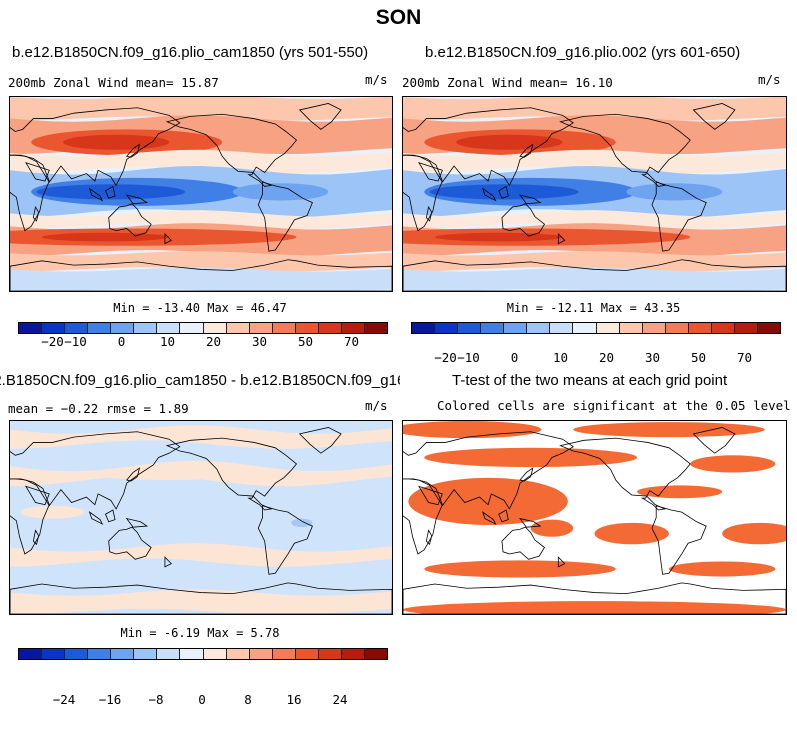 The image size is (797, 733). Describe the element at coordinates (156, 699) in the screenshot. I see `colorbar-tick-label: −8` at that location.